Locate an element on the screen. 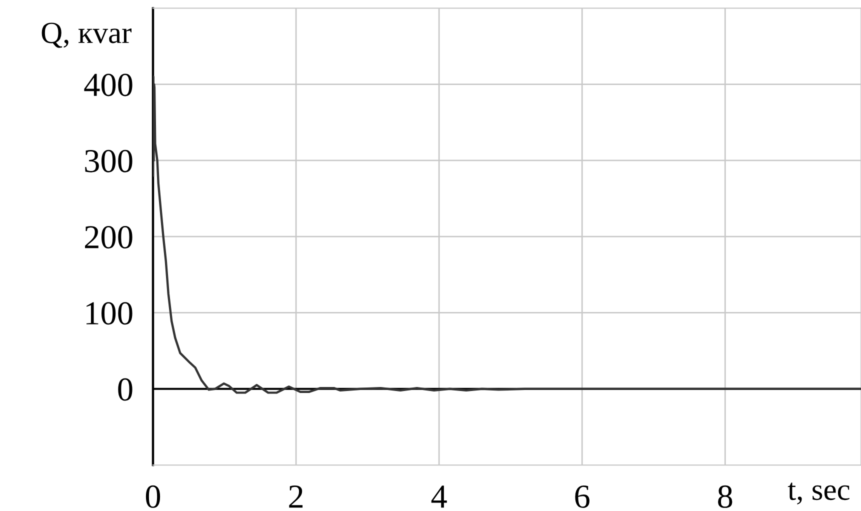  y-tick-label: 400 is located at coordinates (108, 85).